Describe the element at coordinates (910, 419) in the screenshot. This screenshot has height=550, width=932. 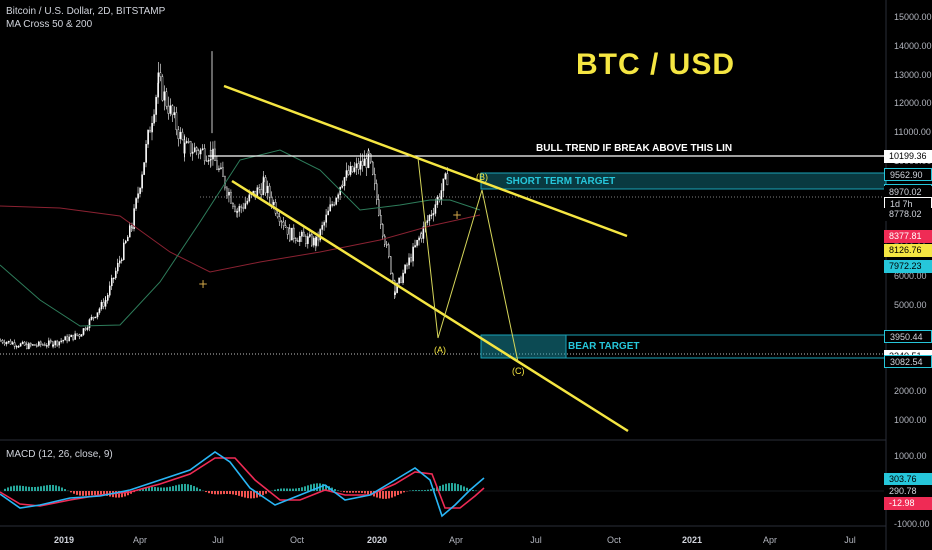
I see `price-axis-tick: 1000.00` at that location.